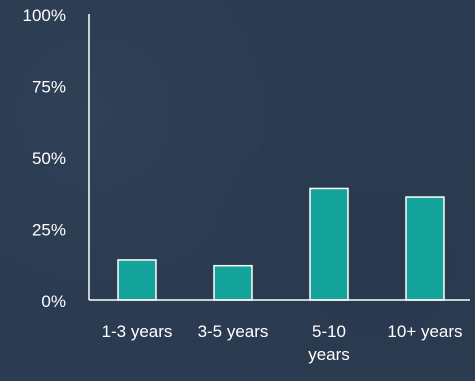 This screenshot has height=381, width=475. What do you see at coordinates (49, 158) in the screenshot?
I see `y-tick-label: 50%` at bounding box center [49, 158].